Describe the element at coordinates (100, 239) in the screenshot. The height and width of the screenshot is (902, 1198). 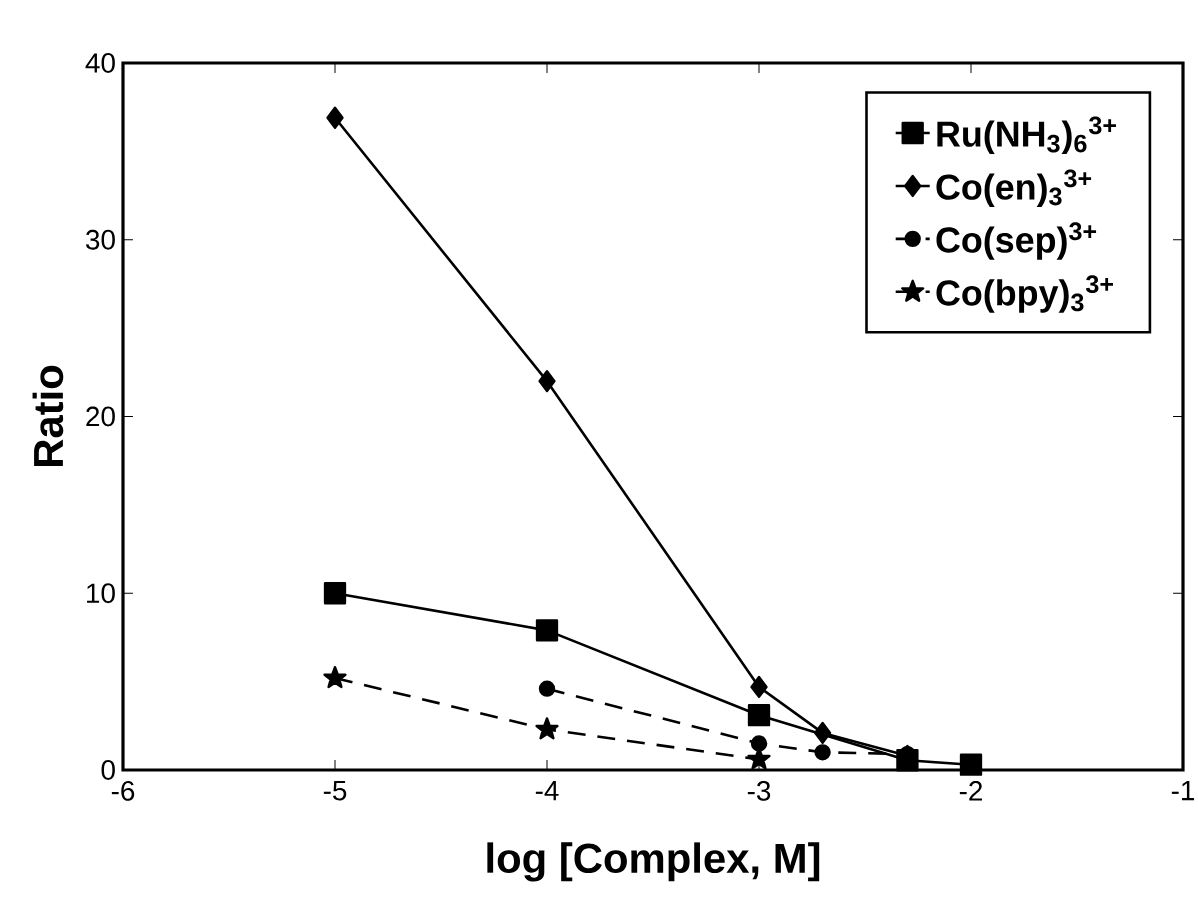
I see `y-tick-label: 30` at that location.